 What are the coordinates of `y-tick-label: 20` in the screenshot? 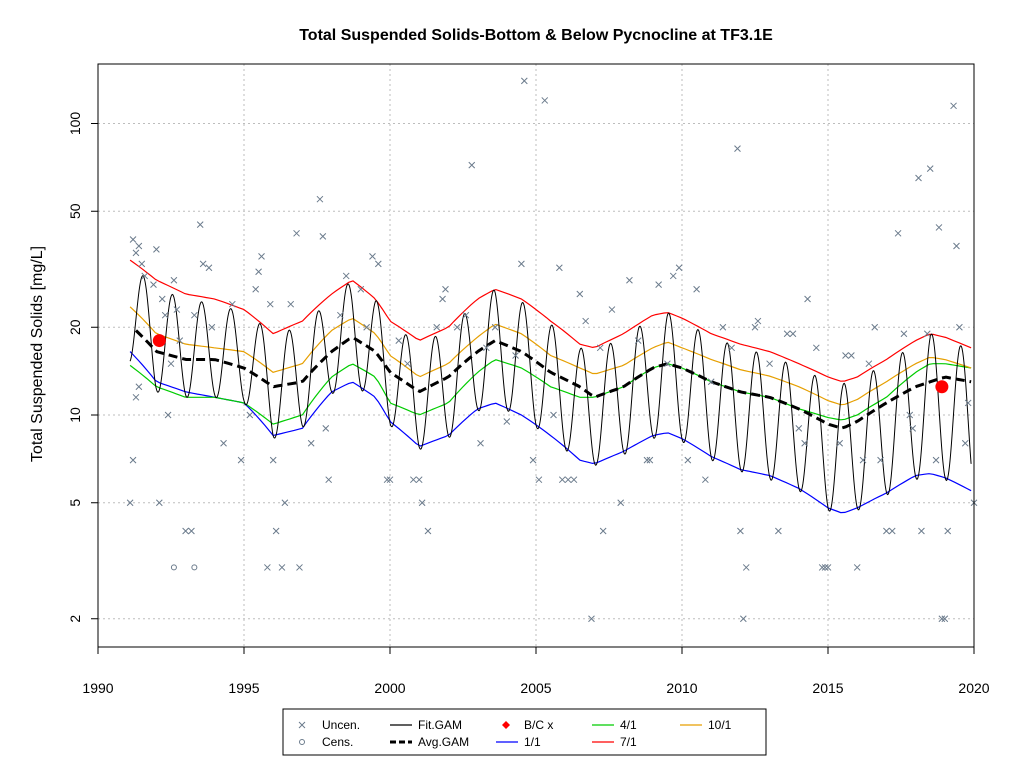 It's located at (75, 327).